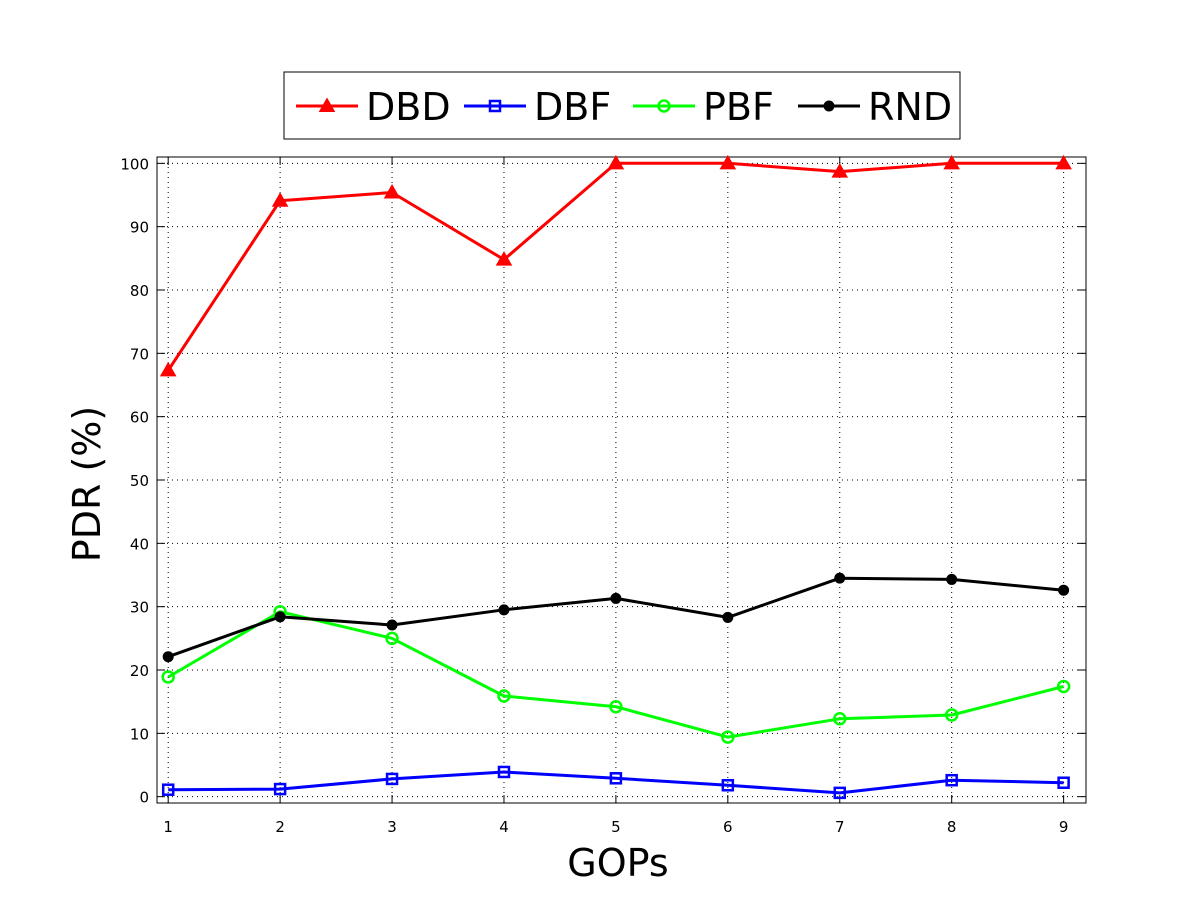 The height and width of the screenshot is (901, 1200). I want to click on y-tick-label: 90, so click(139, 228).